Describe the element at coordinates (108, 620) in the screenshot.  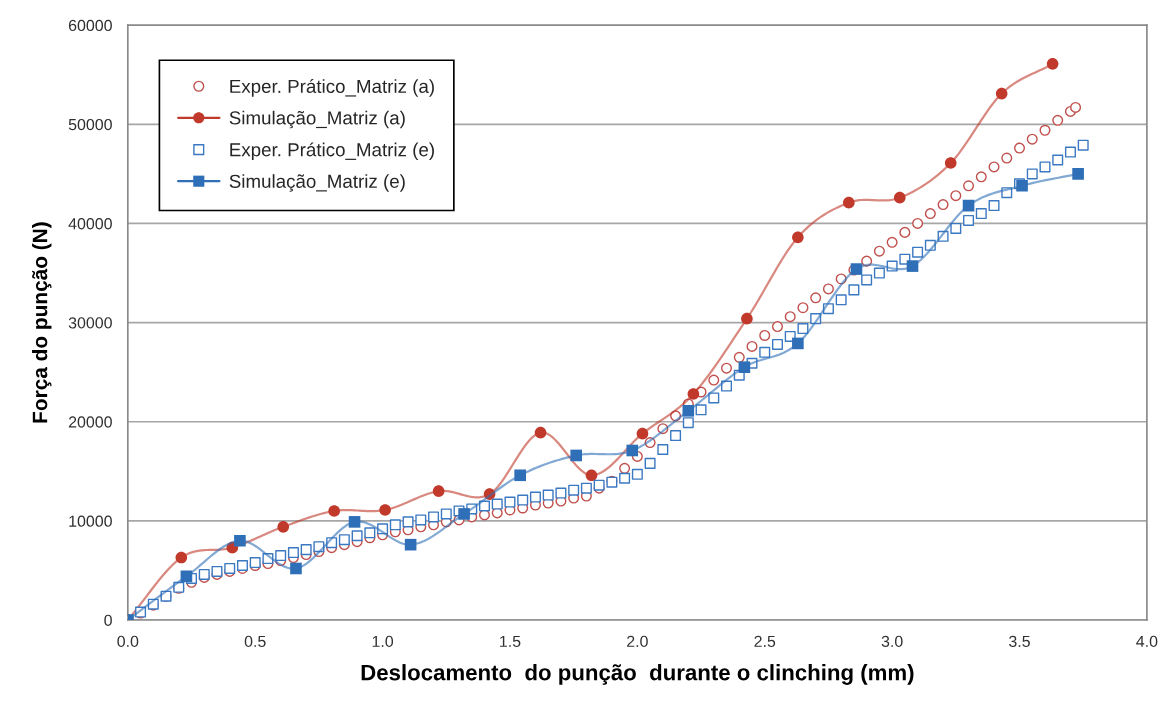
I see `y-tick-label: 0` at that location.